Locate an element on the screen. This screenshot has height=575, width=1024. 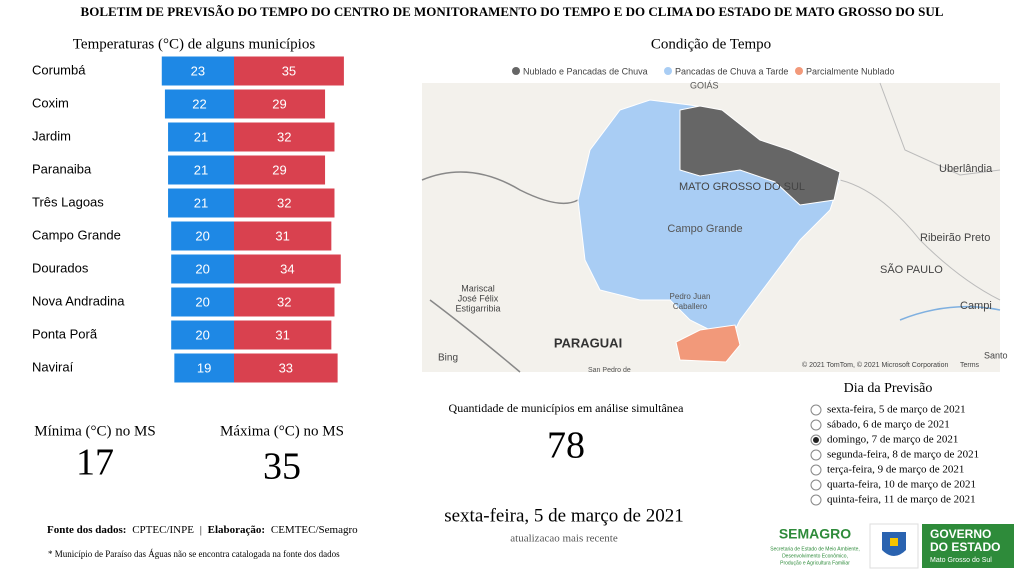
value-label: 35 is located at coordinates (289, 70).